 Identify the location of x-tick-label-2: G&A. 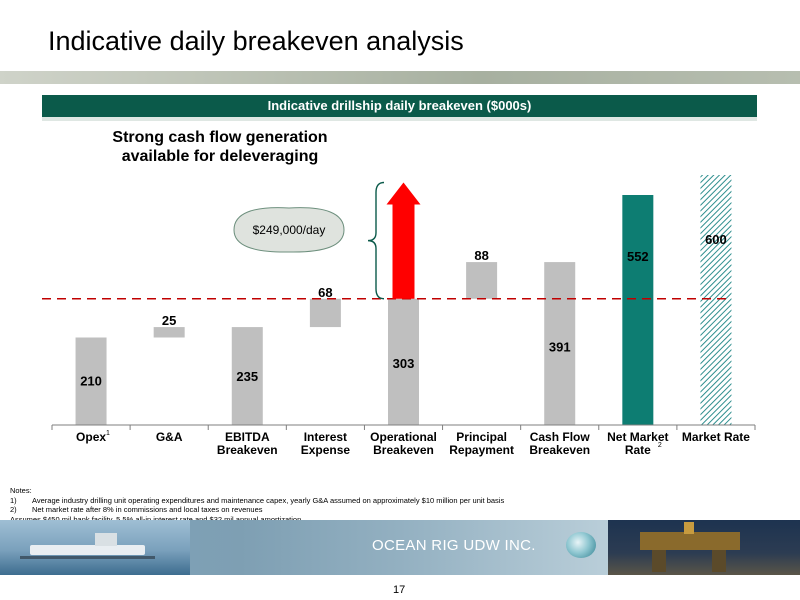
(169, 437).